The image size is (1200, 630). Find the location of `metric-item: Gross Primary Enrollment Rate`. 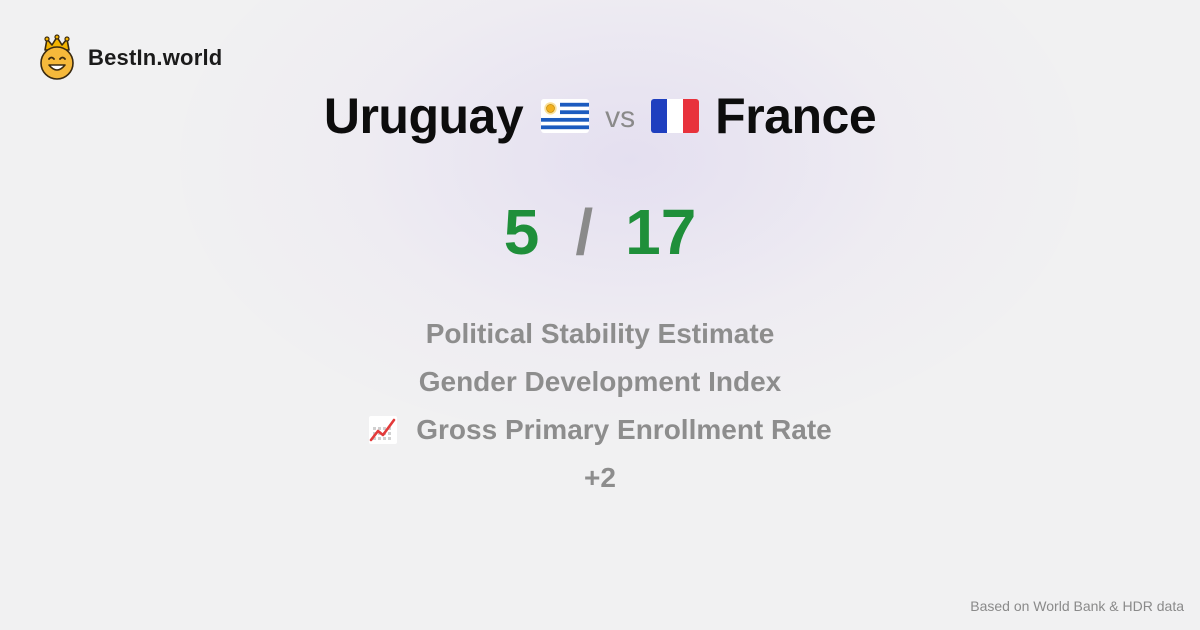

metric-item: Gross Primary Enrollment Rate is located at coordinates (600, 430).